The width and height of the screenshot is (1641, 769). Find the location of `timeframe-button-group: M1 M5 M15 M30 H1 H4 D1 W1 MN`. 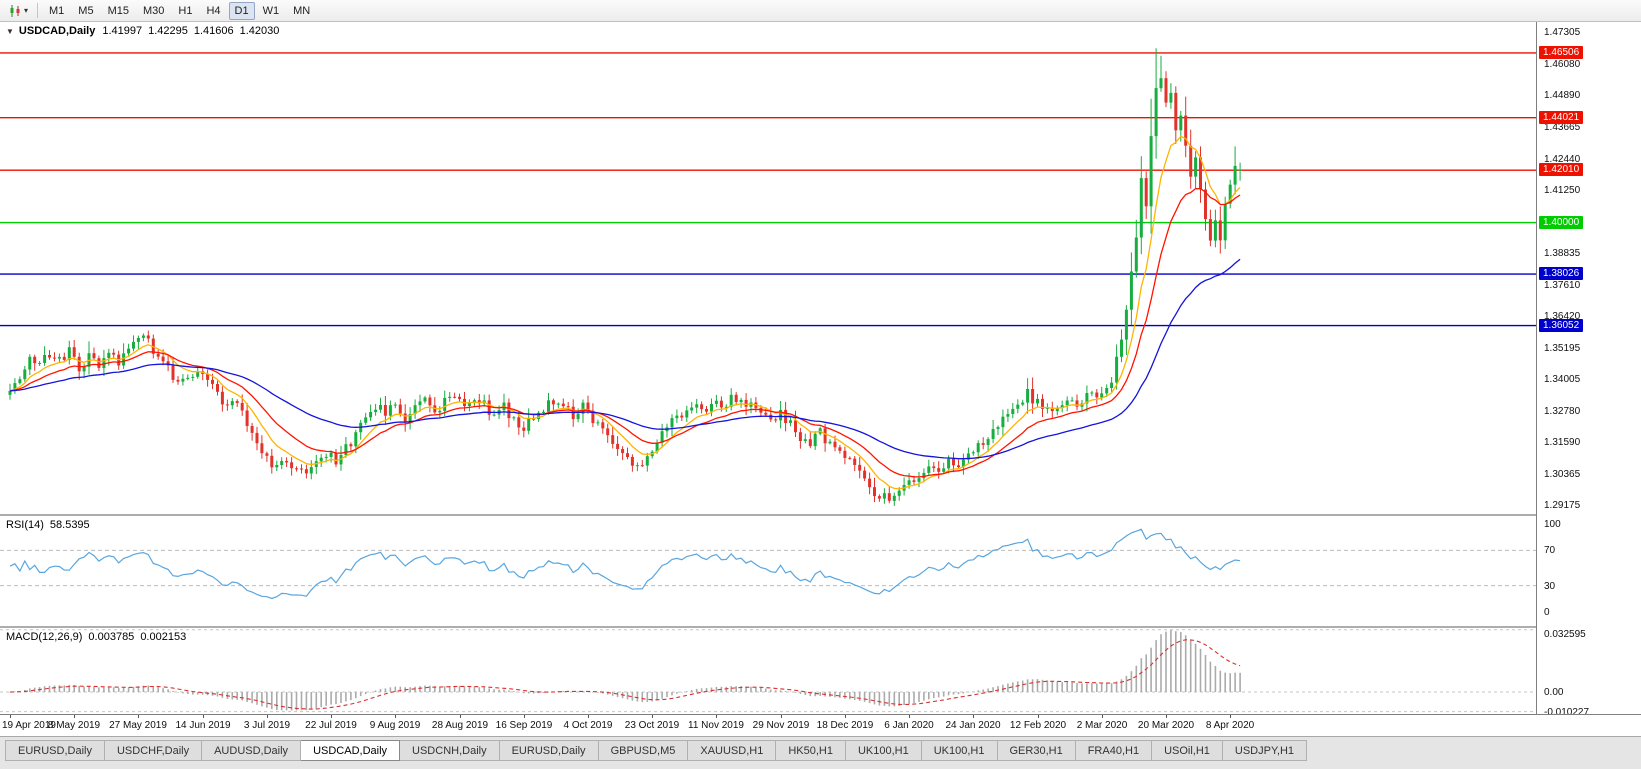

timeframe-button-group: M1 M5 M15 M30 H1 H4 D1 W1 MN is located at coordinates (179, 10).